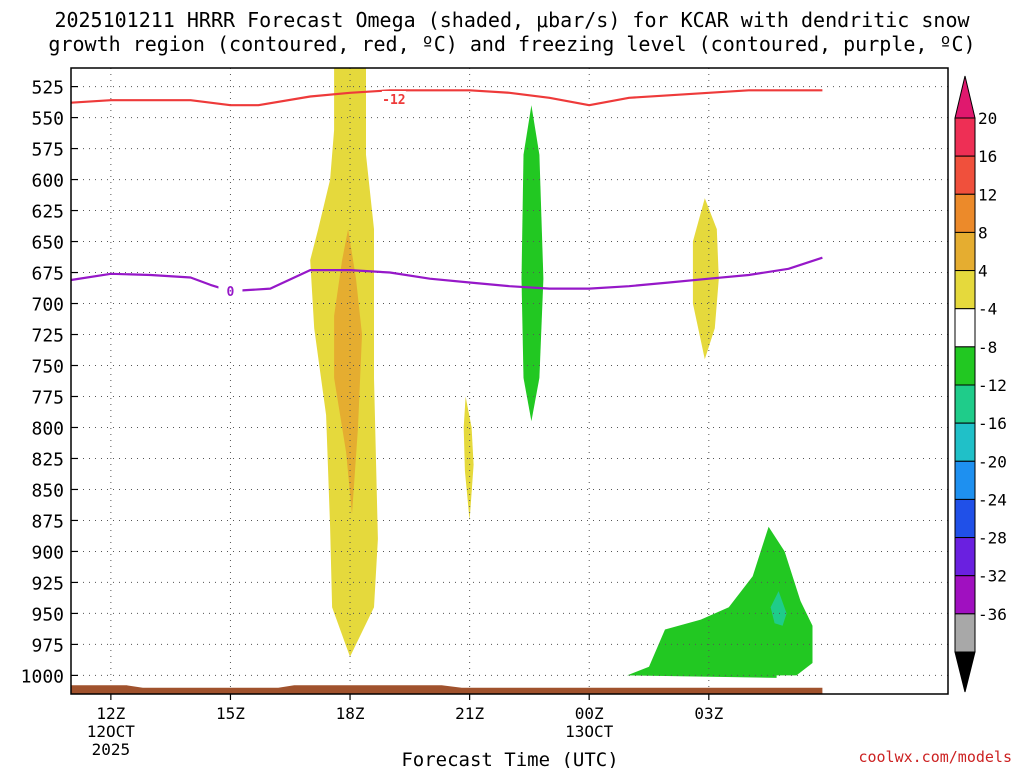 This screenshot has height=768, width=1024. Describe the element at coordinates (47, 614) in the screenshot. I see `y-tick-label-950: 950` at that location.